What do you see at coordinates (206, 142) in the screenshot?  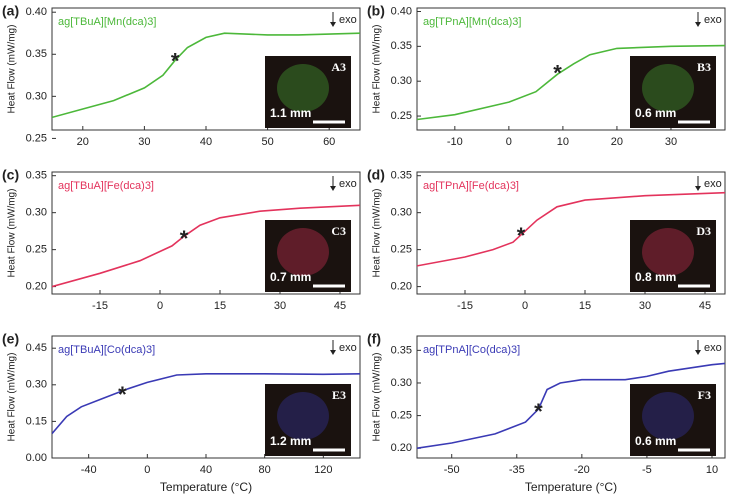 I see `x-tick-label: 40` at bounding box center [206, 142].